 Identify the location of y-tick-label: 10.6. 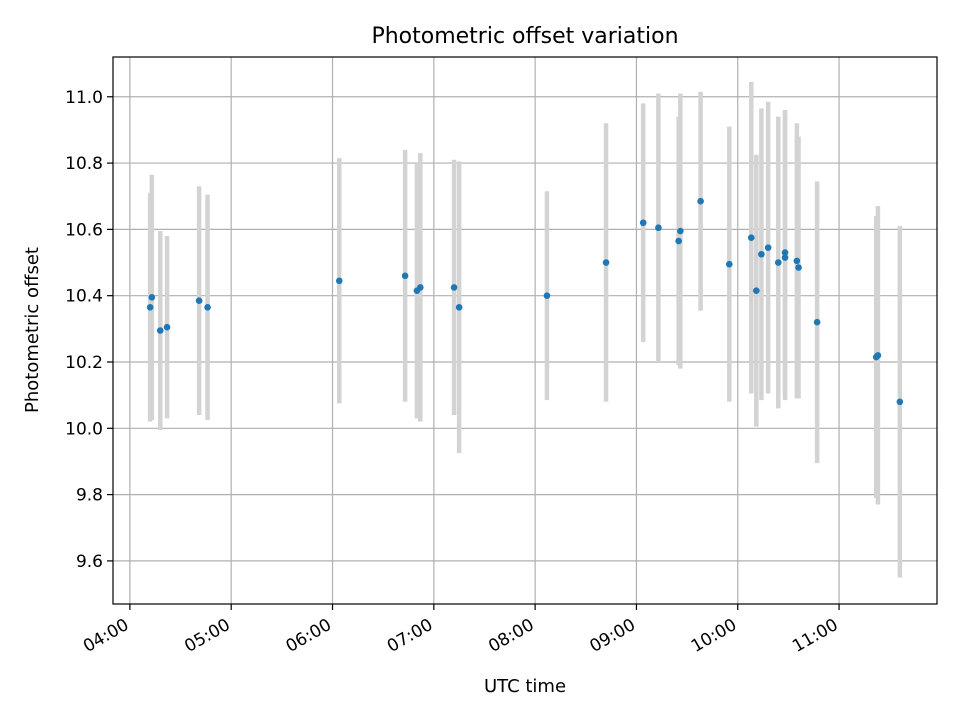
(84, 230).